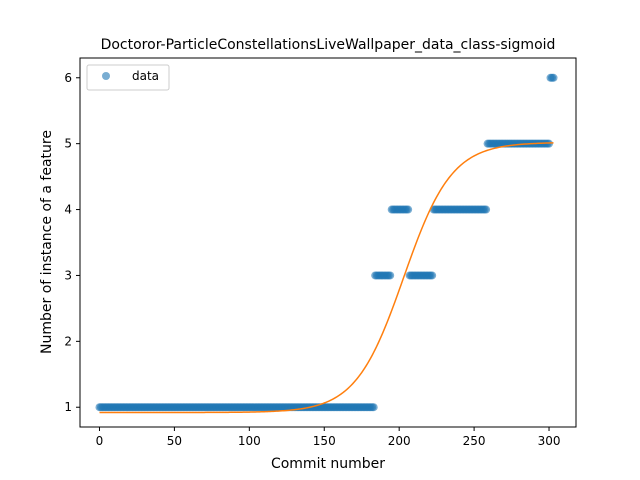  I want to click on y-tick-label: 3, so click(68, 275).